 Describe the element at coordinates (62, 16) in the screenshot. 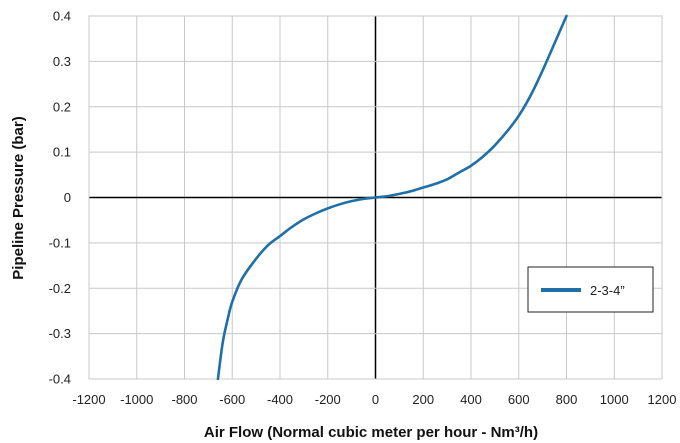

I see `y-tick-label: 0.4` at that location.